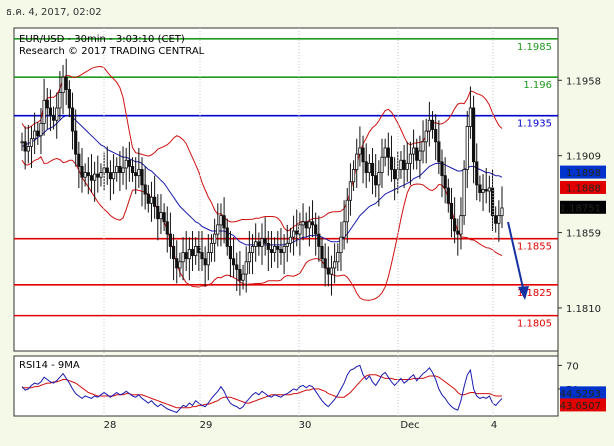 Image resolution: width=614 pixels, height=446 pixels. I want to click on level-label: 1.1985, so click(534, 47).